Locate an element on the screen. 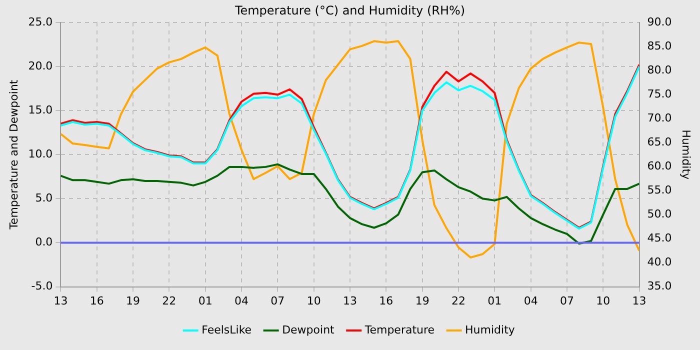  y2-tick-label: 65.0 is located at coordinates (659, 141).